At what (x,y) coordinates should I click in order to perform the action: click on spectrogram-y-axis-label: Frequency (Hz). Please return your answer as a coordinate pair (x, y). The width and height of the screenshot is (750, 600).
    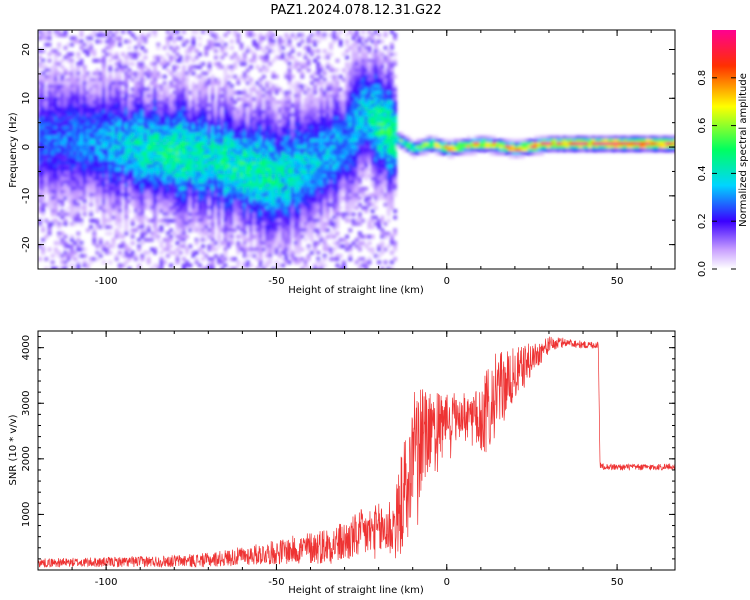
    Looking at the image, I should click on (13, 150).